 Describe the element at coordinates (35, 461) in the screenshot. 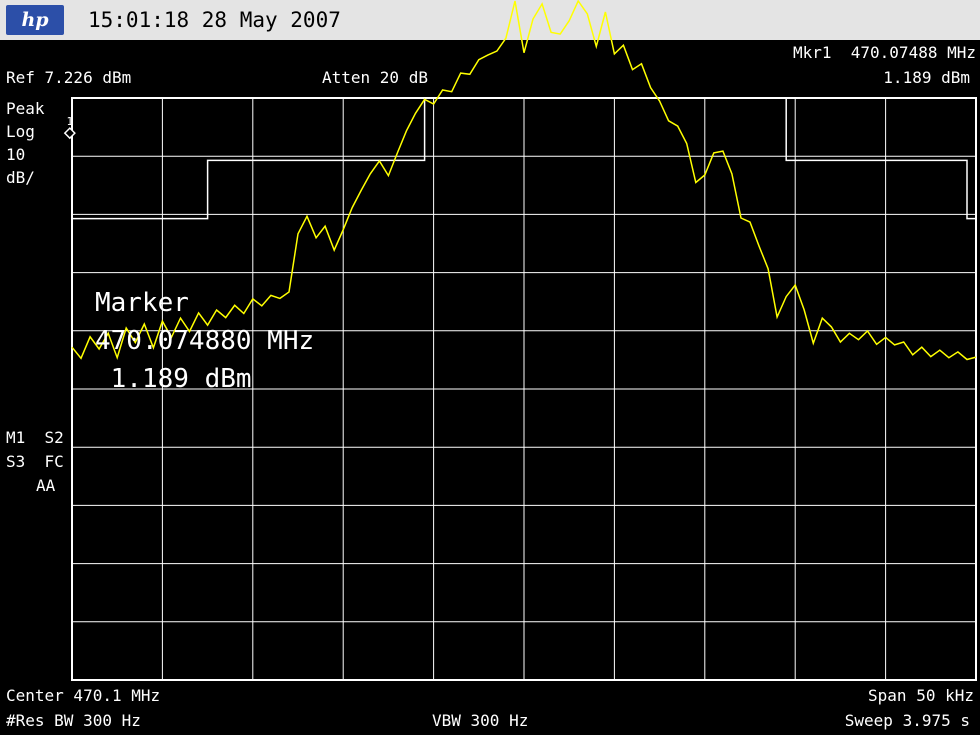

I see `trace-status-line2: S3 FC` at that location.